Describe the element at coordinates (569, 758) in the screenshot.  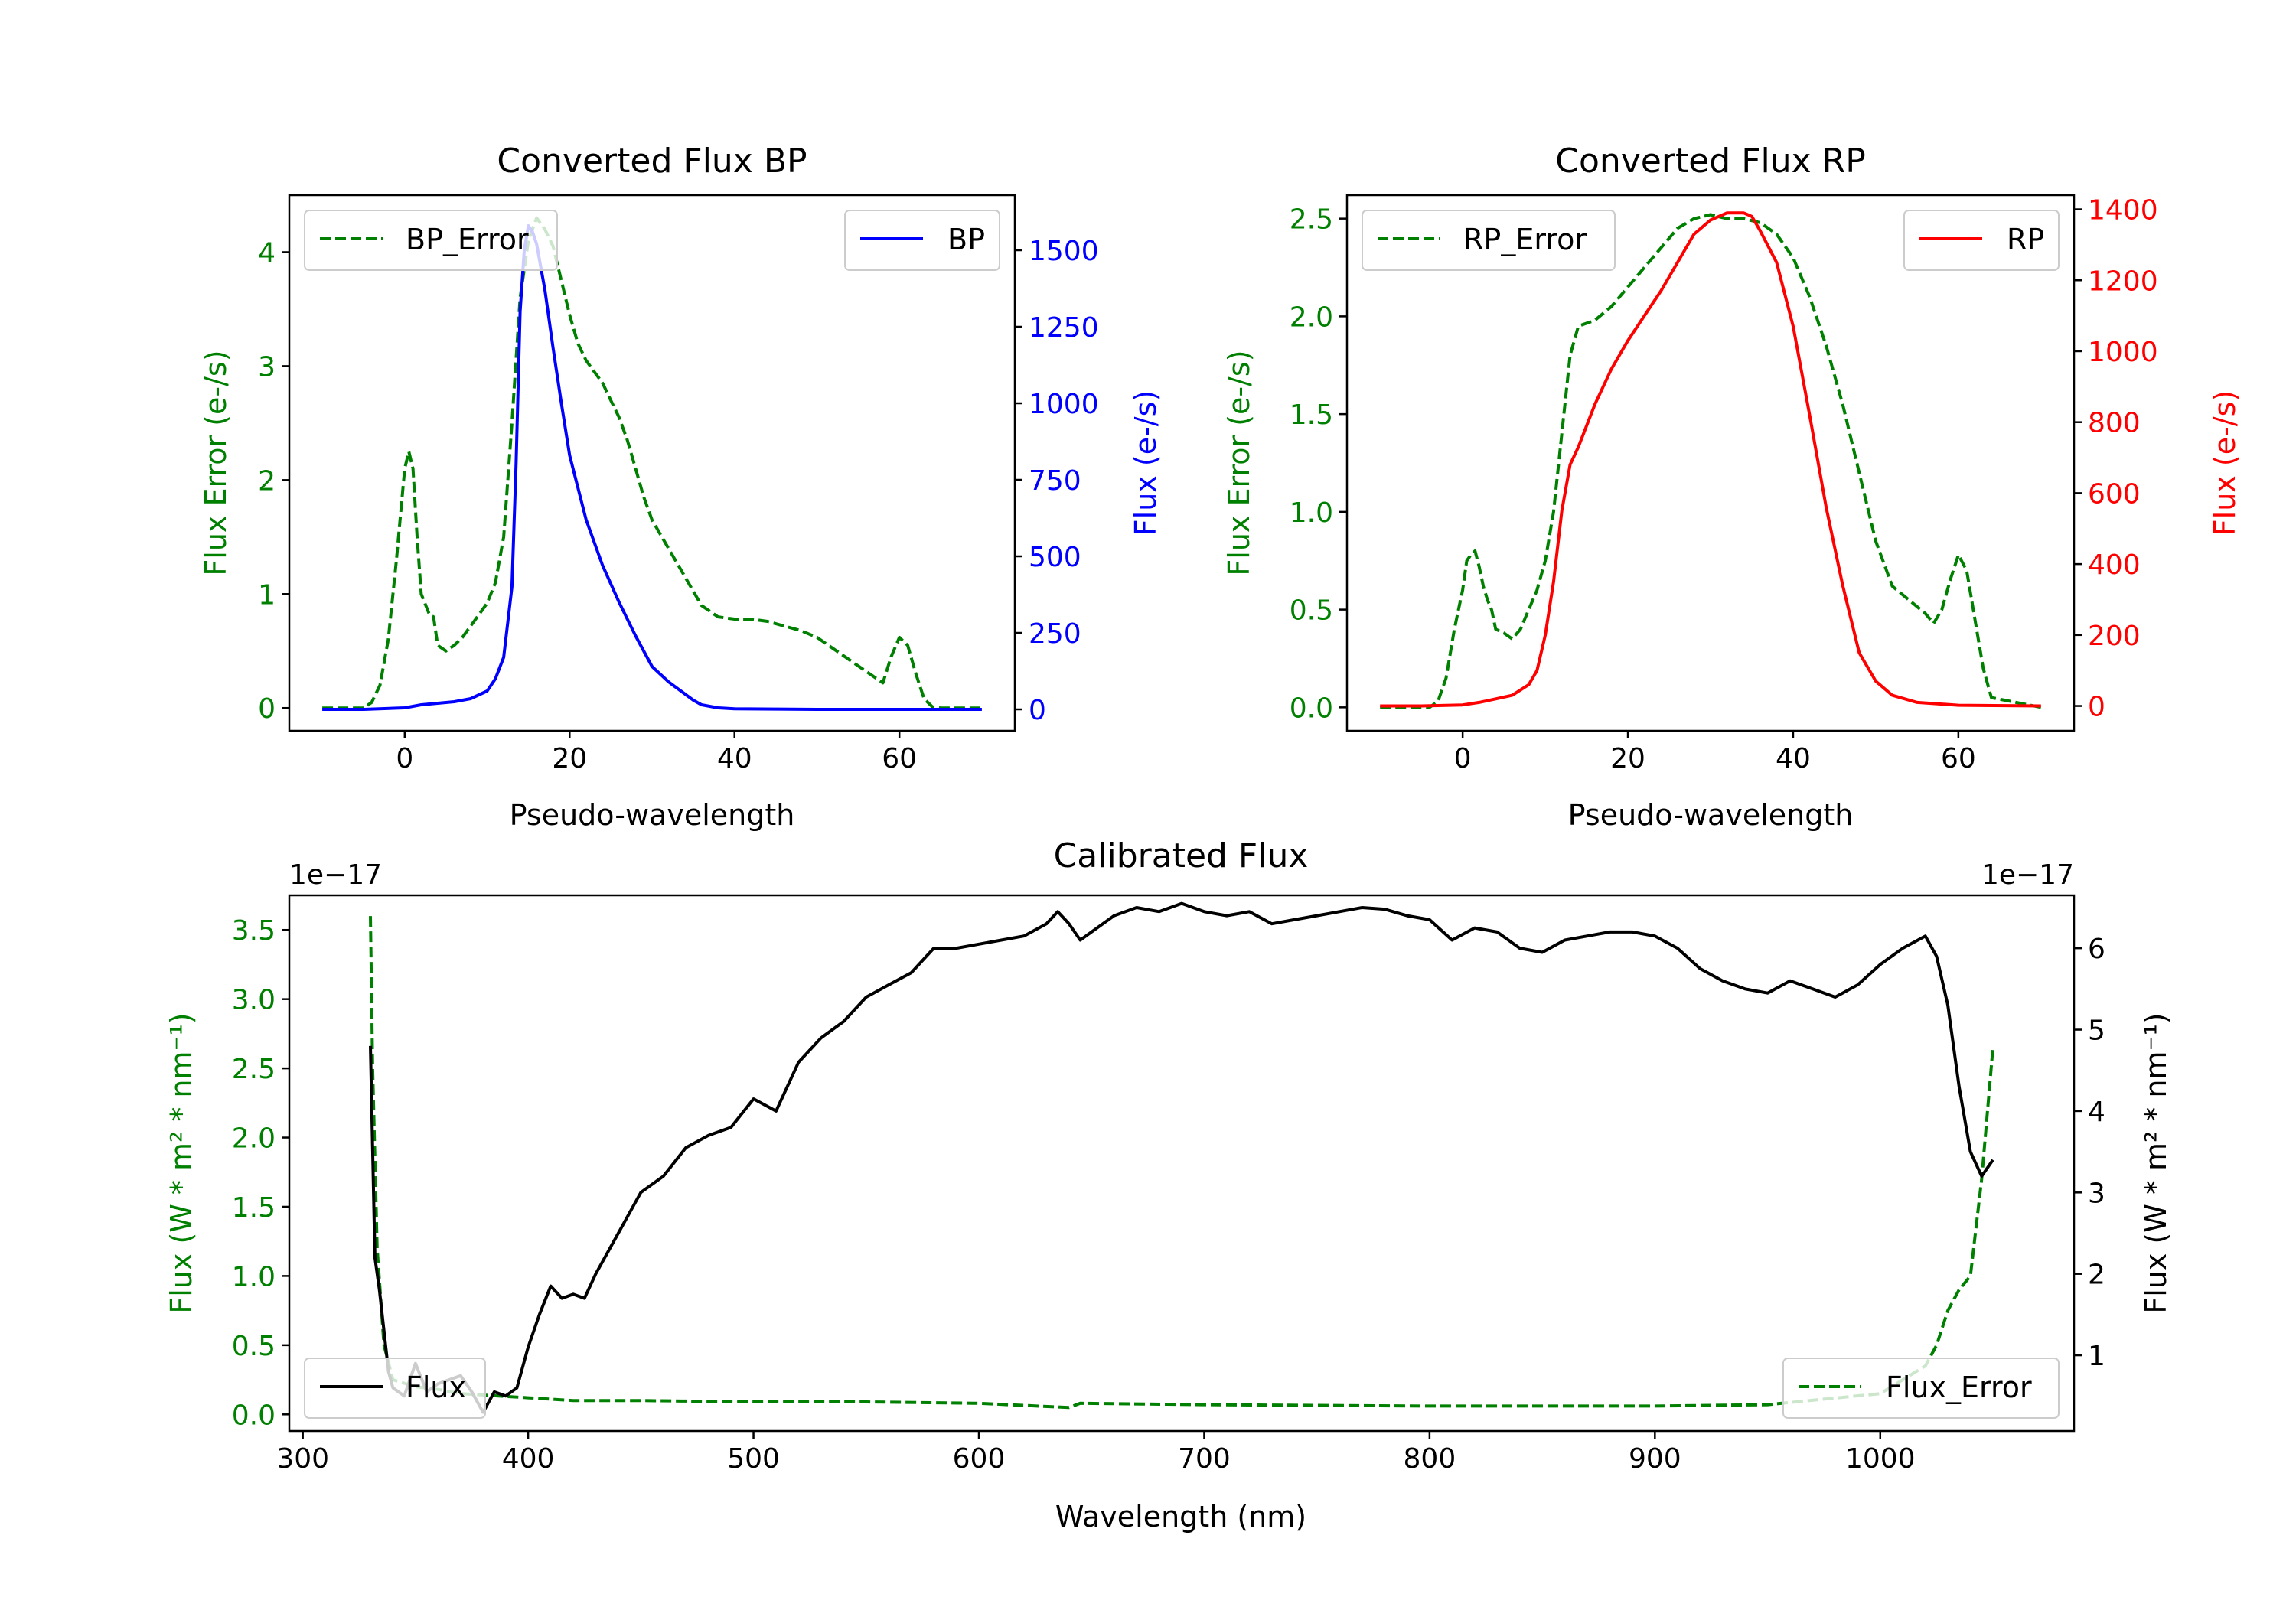
I see `bp-x-tick-label: 20` at that location.